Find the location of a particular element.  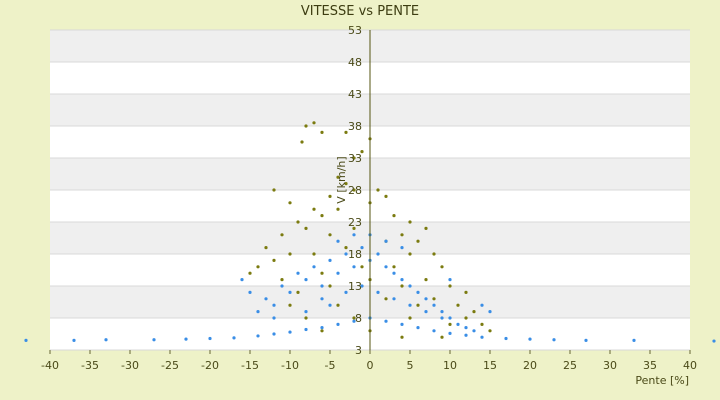

x-tick-label: -5 is located at coordinates (330, 365).